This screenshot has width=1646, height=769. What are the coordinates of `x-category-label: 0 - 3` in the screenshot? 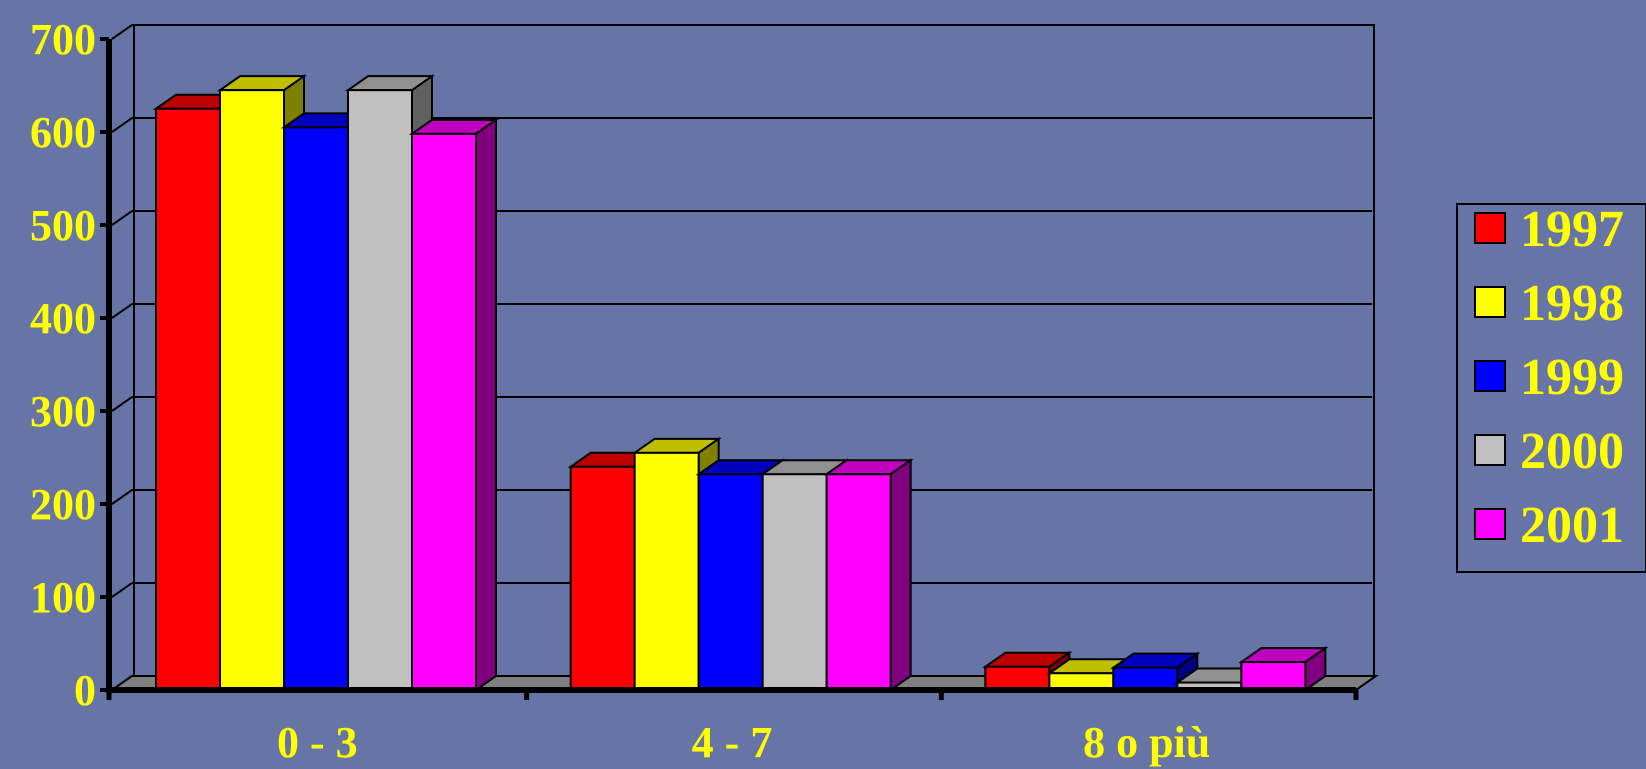 It's located at (317, 742).